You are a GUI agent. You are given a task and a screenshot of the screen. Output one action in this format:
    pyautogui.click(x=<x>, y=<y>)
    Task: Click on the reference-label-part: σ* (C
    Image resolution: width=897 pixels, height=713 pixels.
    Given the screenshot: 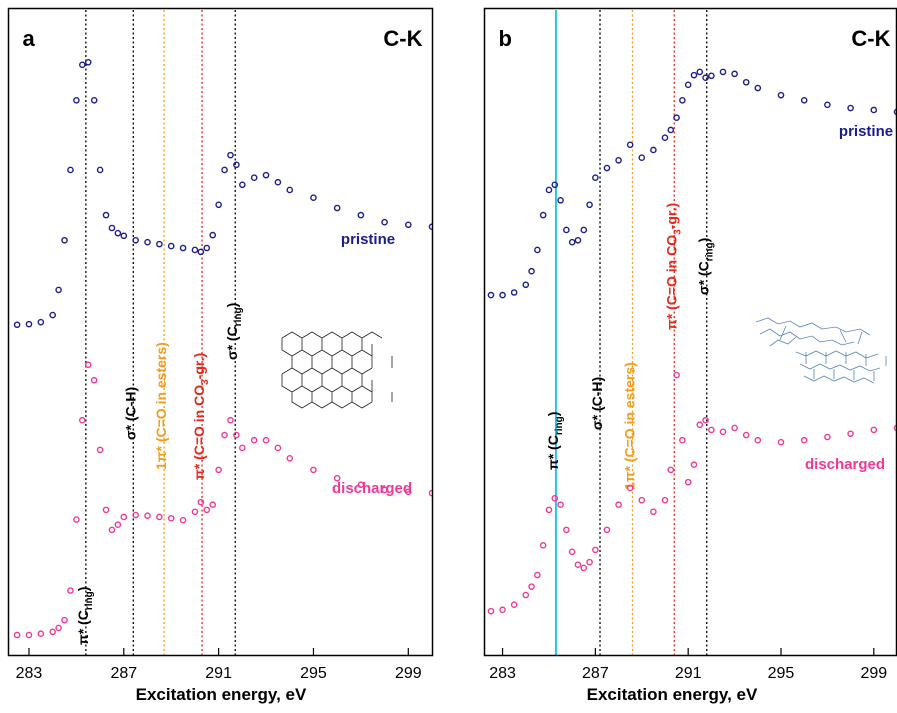 What is the action you would take?
    pyautogui.click(x=704, y=278)
    